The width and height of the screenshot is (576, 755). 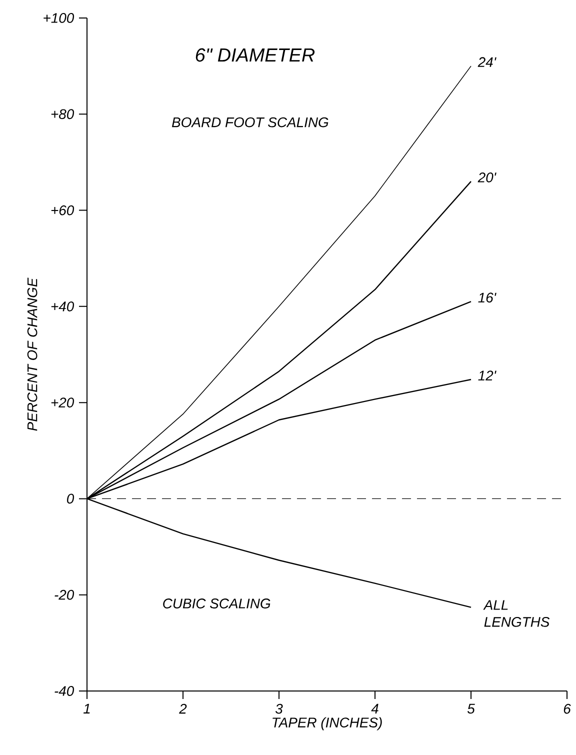 I want to click on series-label: 16', so click(x=487, y=297).